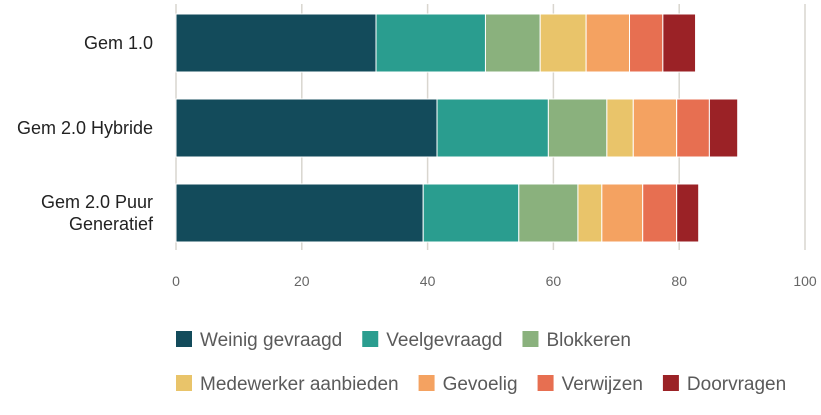  I want to click on x-tick-label: 40, so click(428, 281).